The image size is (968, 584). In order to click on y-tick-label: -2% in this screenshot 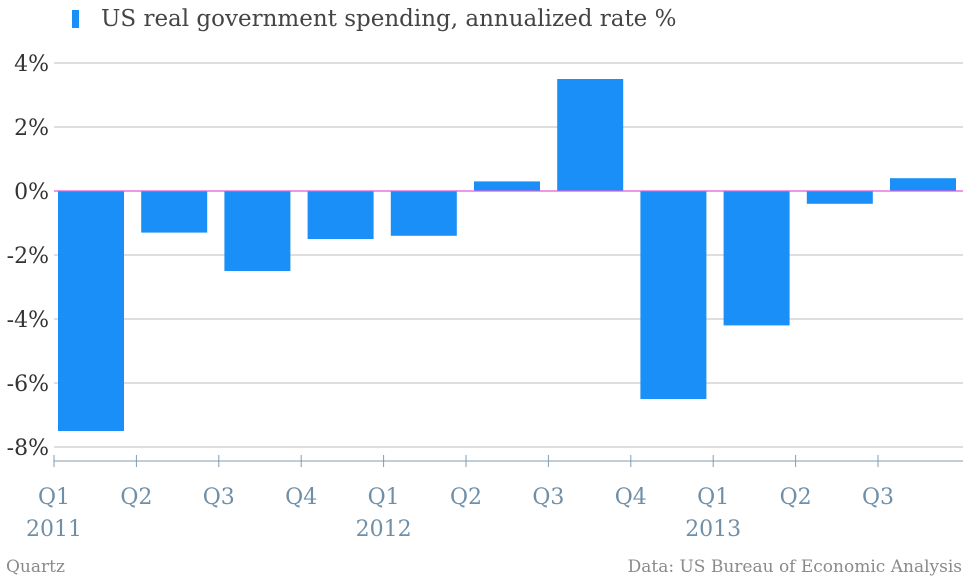, I will do `click(28, 256)`.